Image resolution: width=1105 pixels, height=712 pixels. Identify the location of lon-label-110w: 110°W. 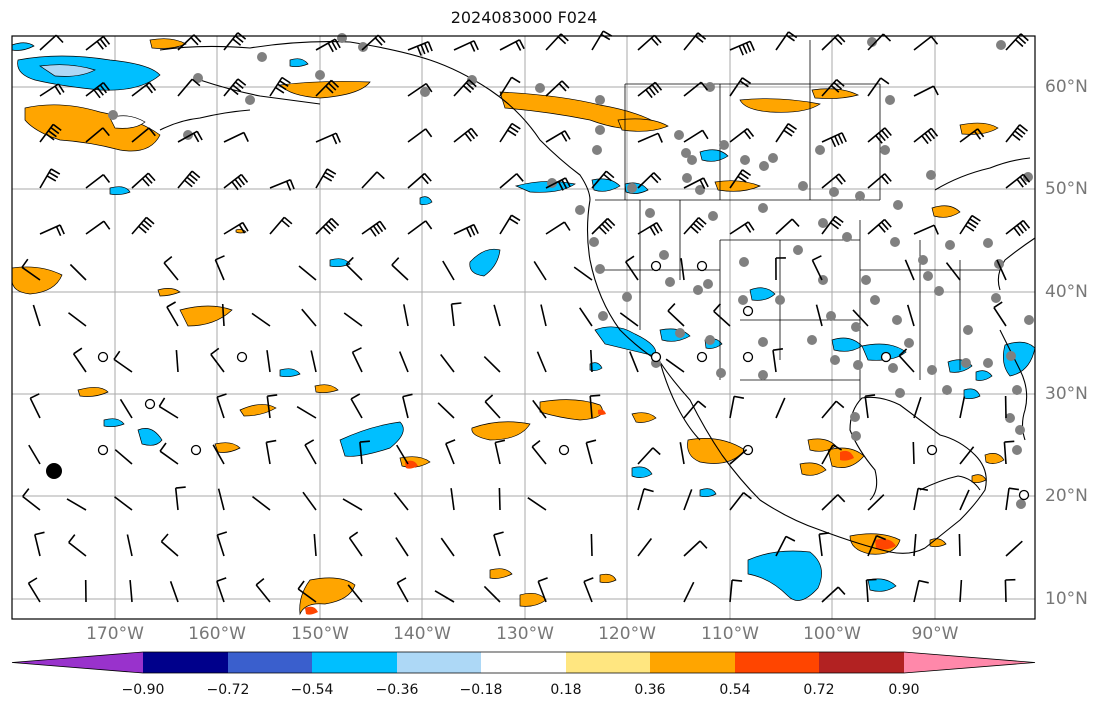
(730, 634).